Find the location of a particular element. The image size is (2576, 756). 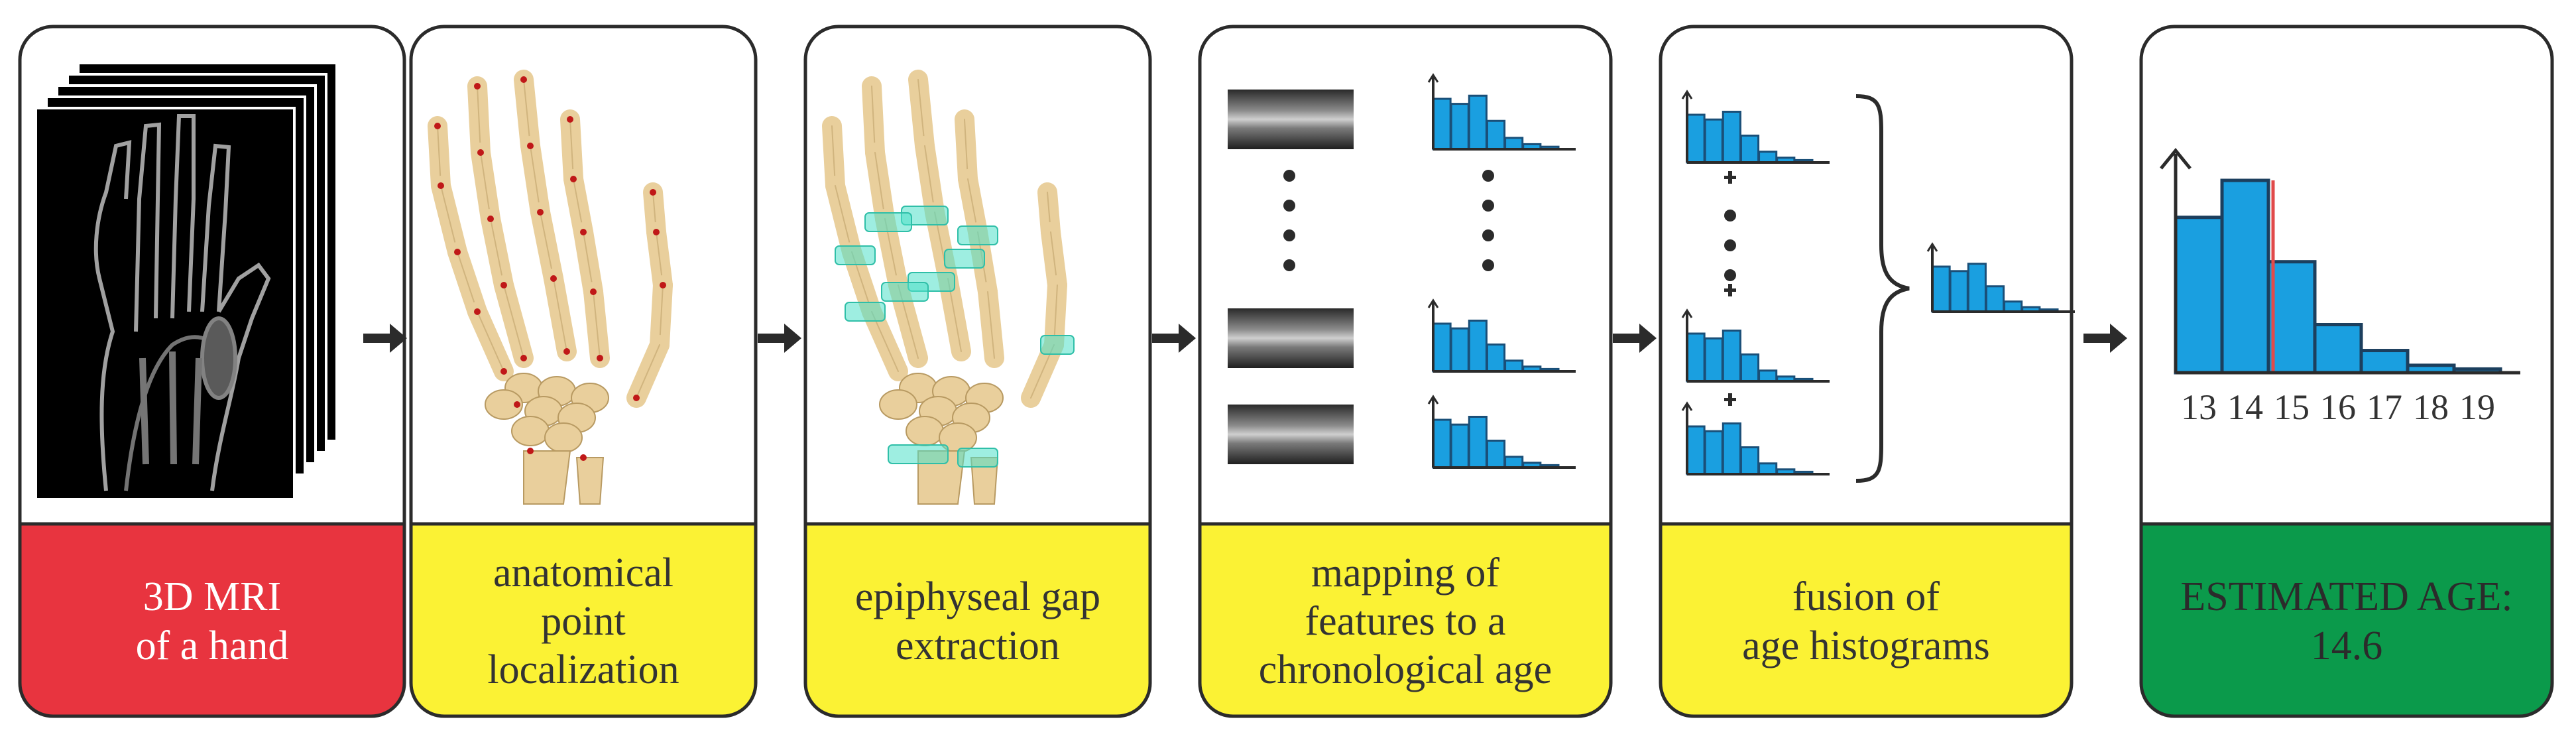

ellipsis-dots-right is located at coordinates (1488, 220).